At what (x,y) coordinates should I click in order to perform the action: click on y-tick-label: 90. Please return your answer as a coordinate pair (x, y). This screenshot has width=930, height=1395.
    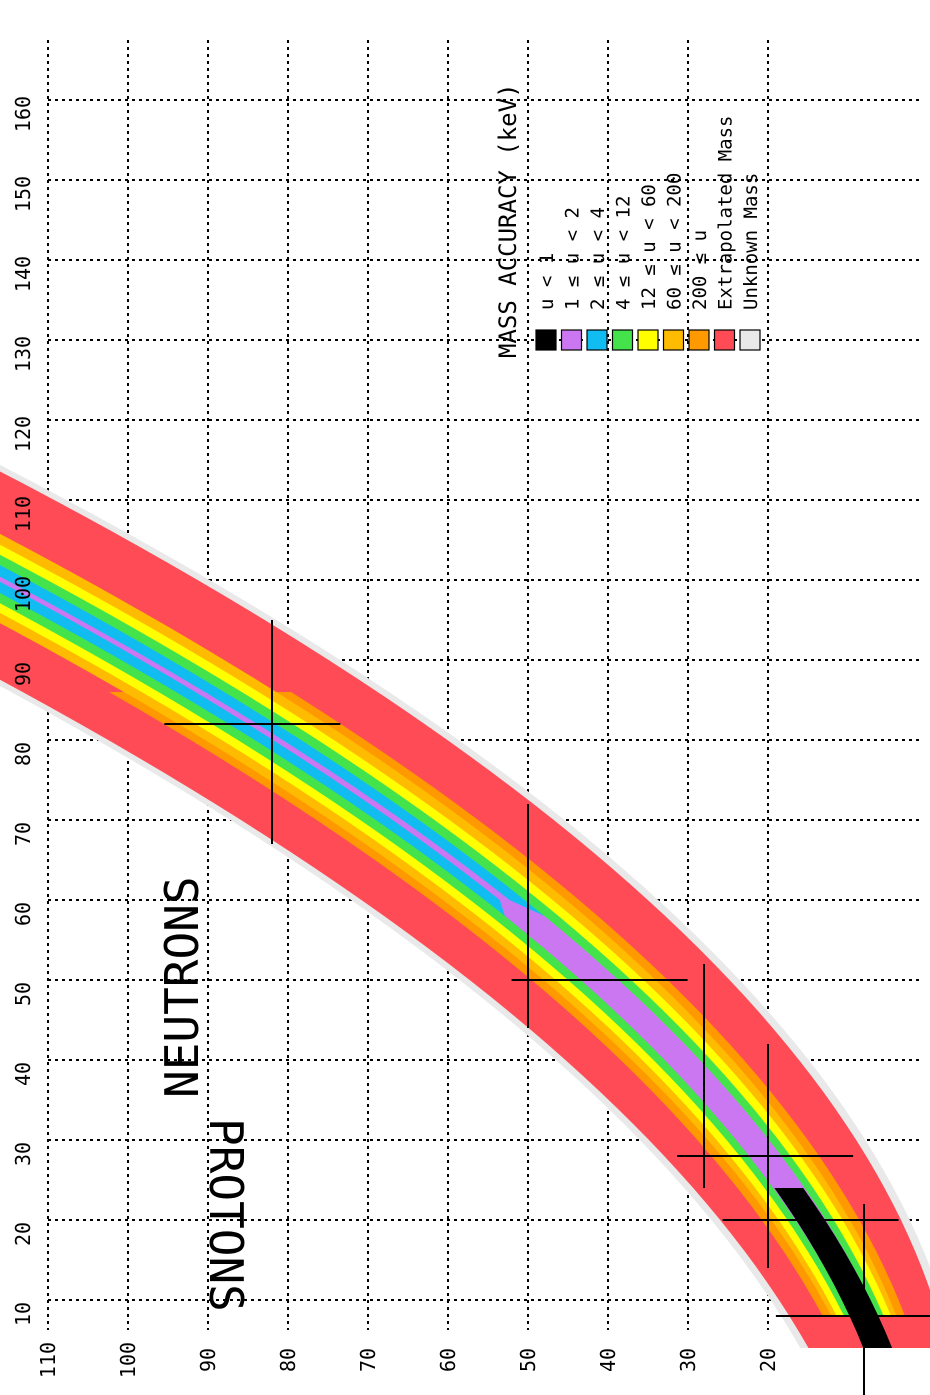
    Looking at the image, I should click on (208, 1360).